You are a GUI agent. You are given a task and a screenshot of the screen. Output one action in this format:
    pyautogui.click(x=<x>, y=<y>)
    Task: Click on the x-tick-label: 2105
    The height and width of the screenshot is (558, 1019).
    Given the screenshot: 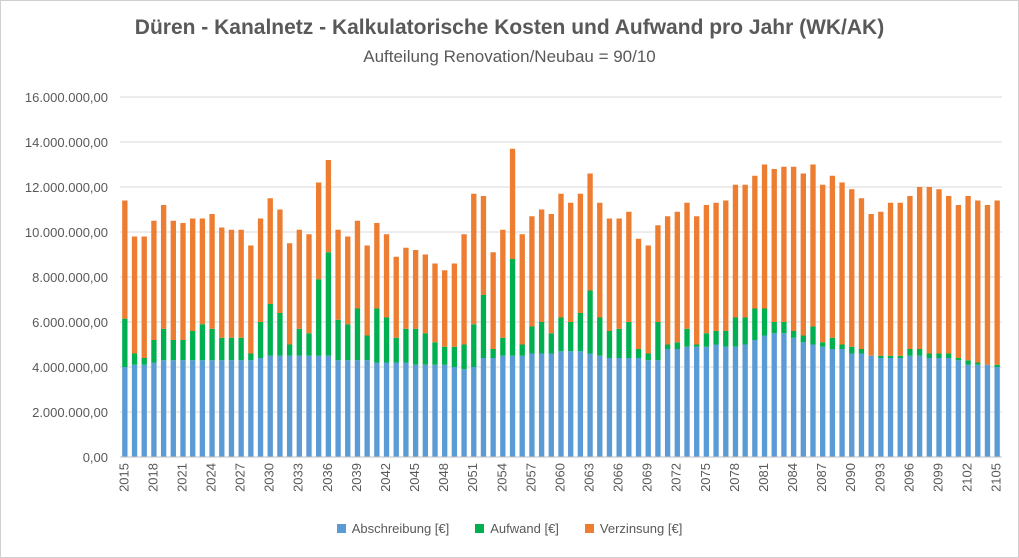 What is the action you would take?
    pyautogui.click(x=996, y=477)
    